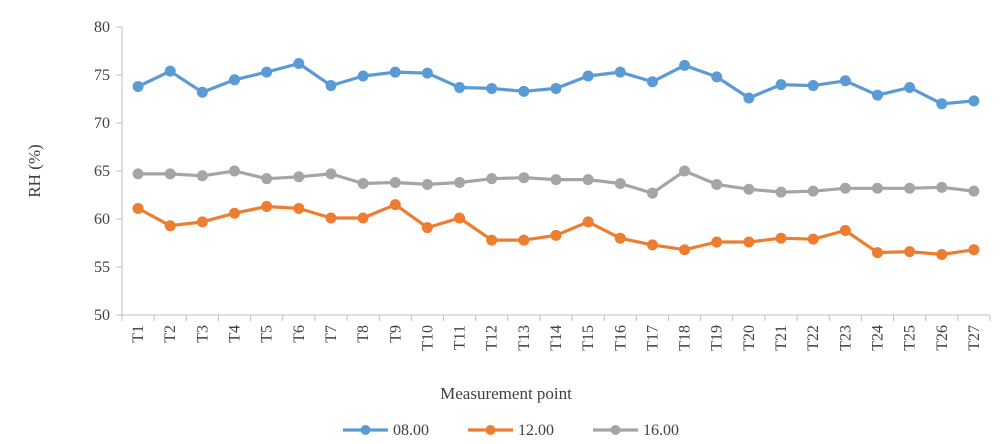  Describe the element at coordinates (102, 75) in the screenshot. I see `y-tick-label: 75` at that location.